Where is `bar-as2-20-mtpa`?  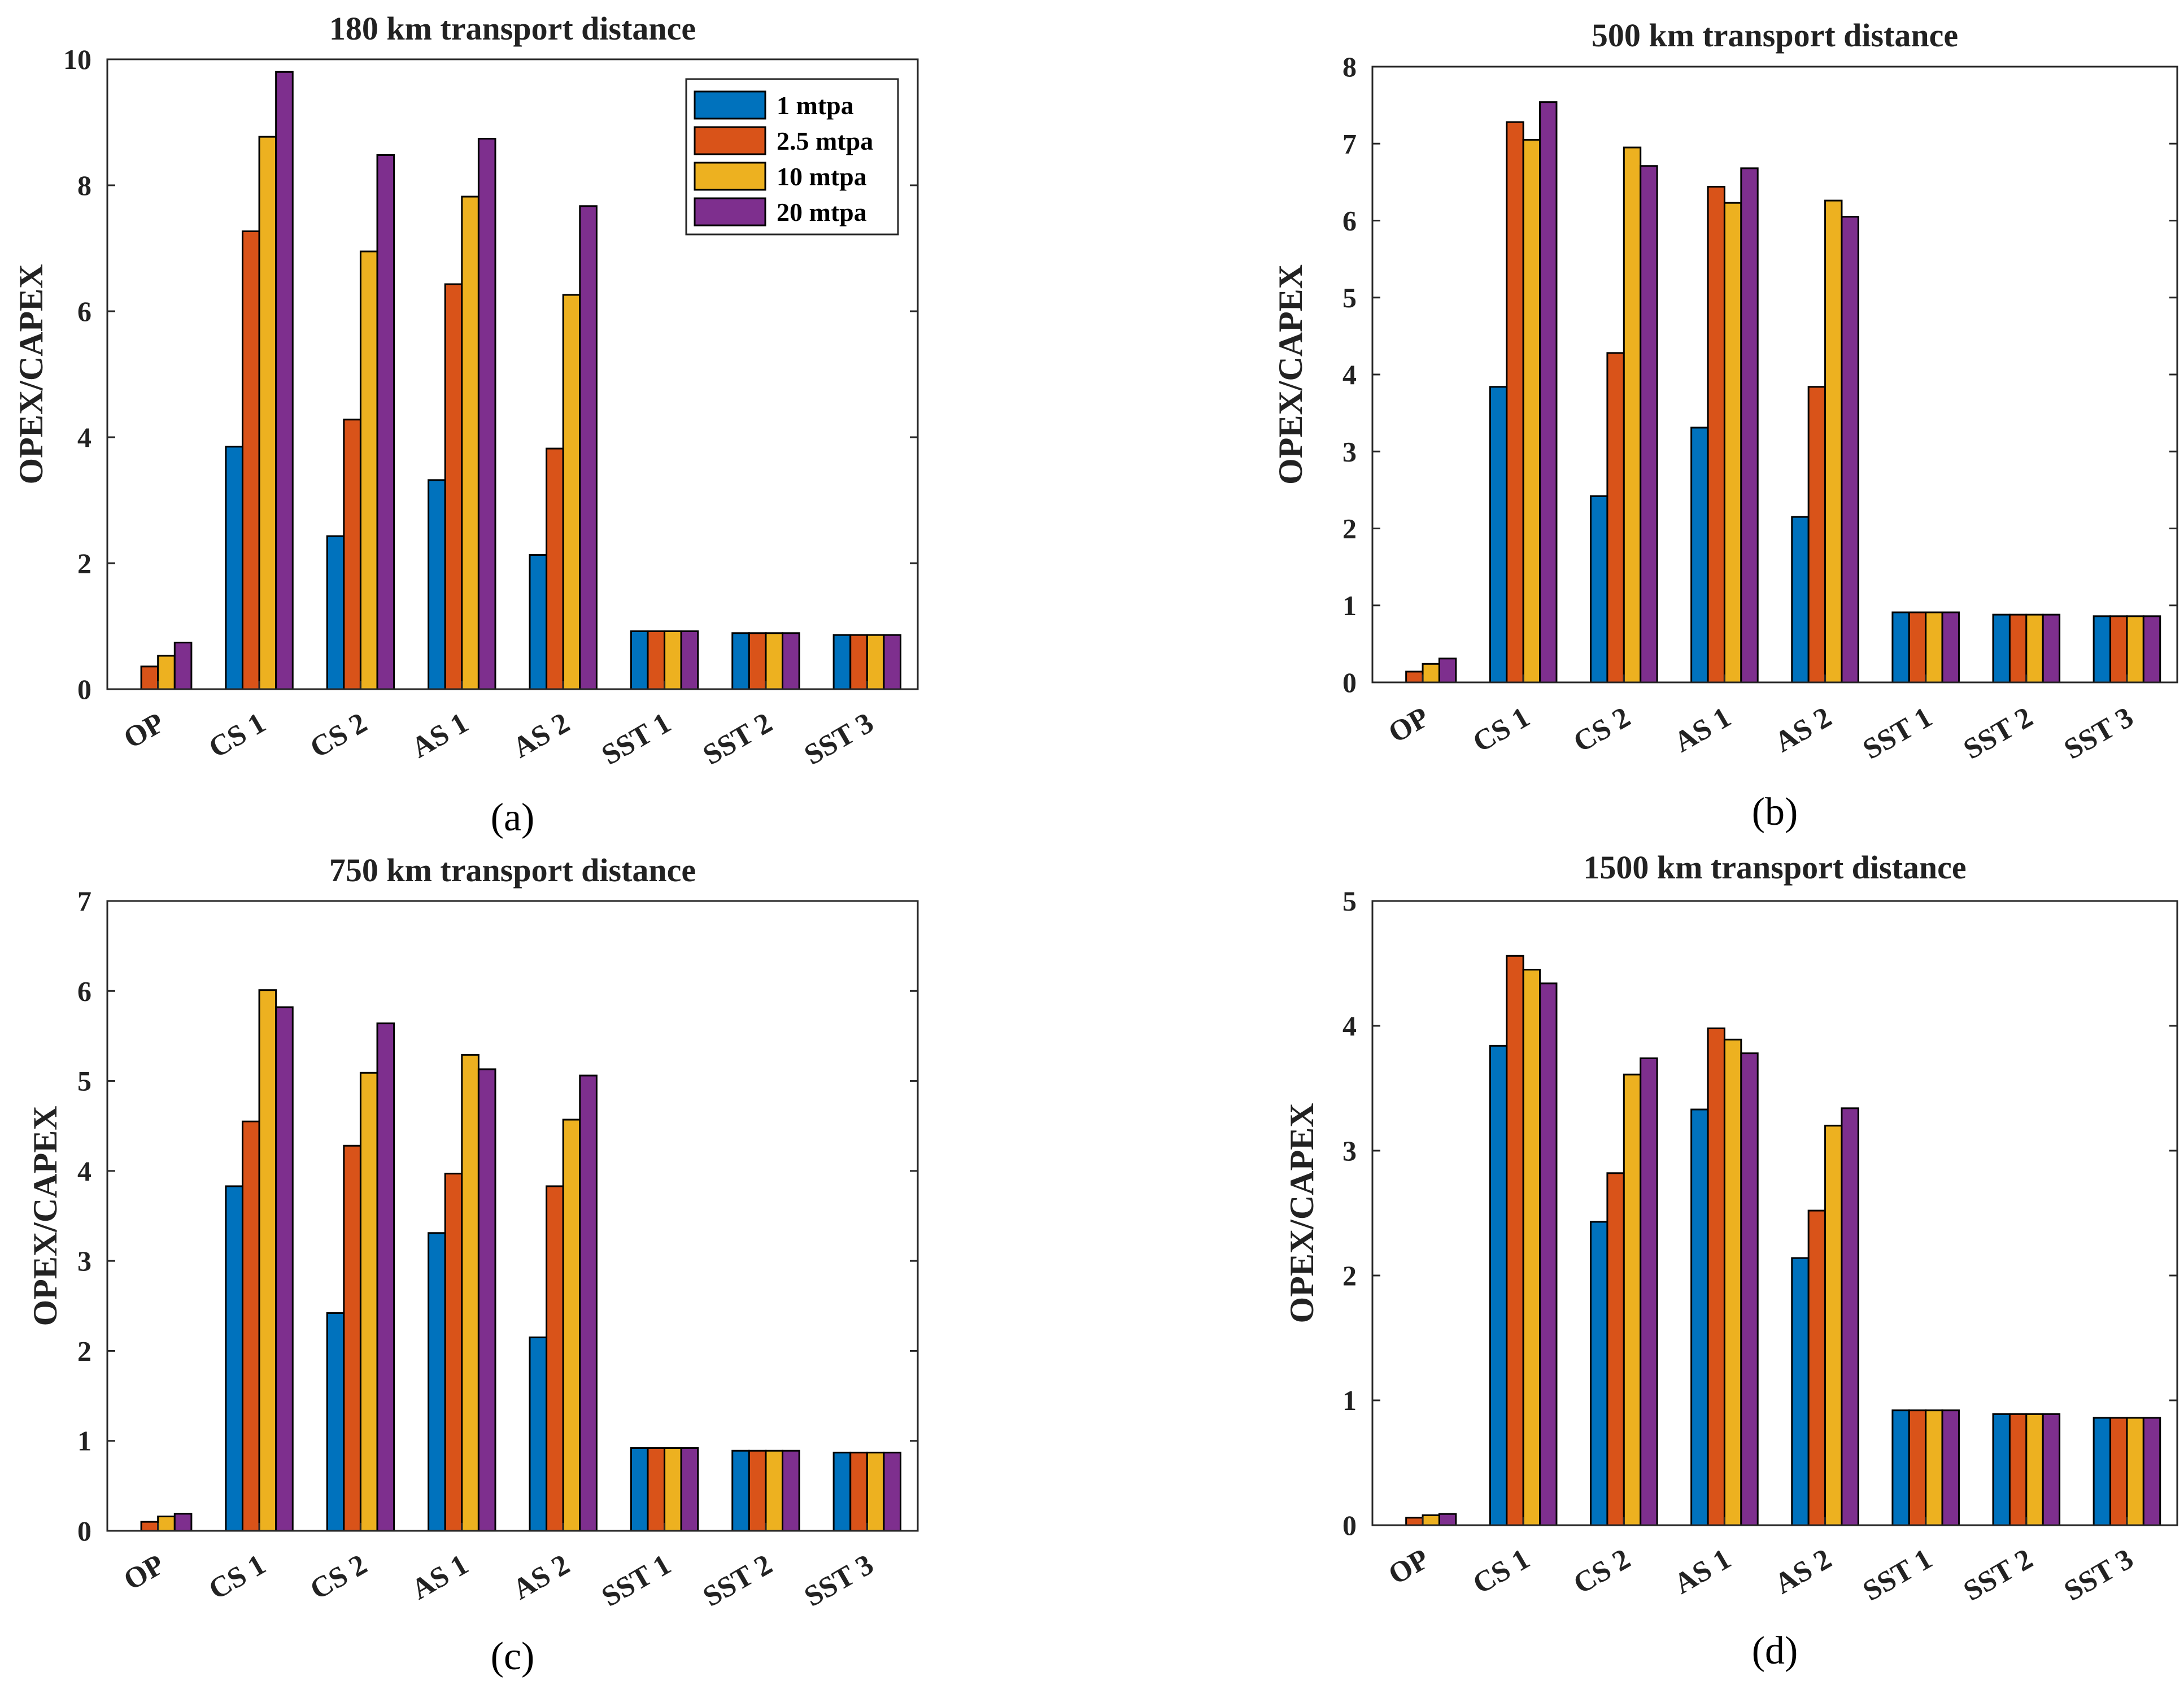 bar-as2-20-mtpa is located at coordinates (1850, 1316).